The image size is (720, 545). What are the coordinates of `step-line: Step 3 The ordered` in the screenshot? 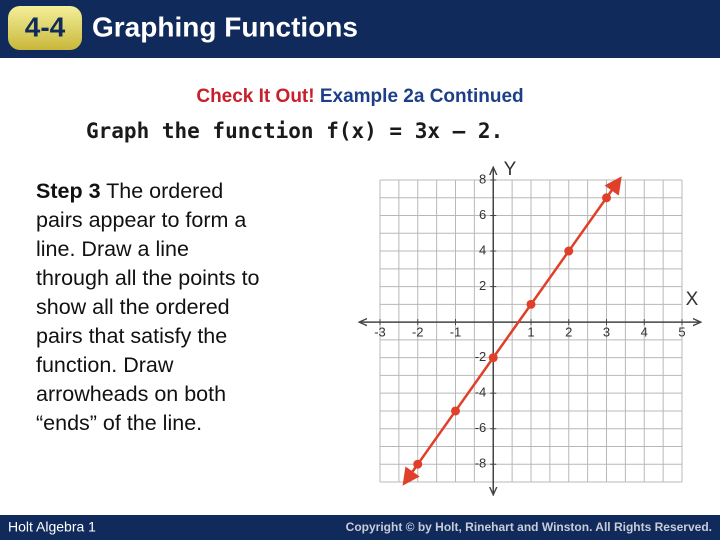 It's located at (129, 191).